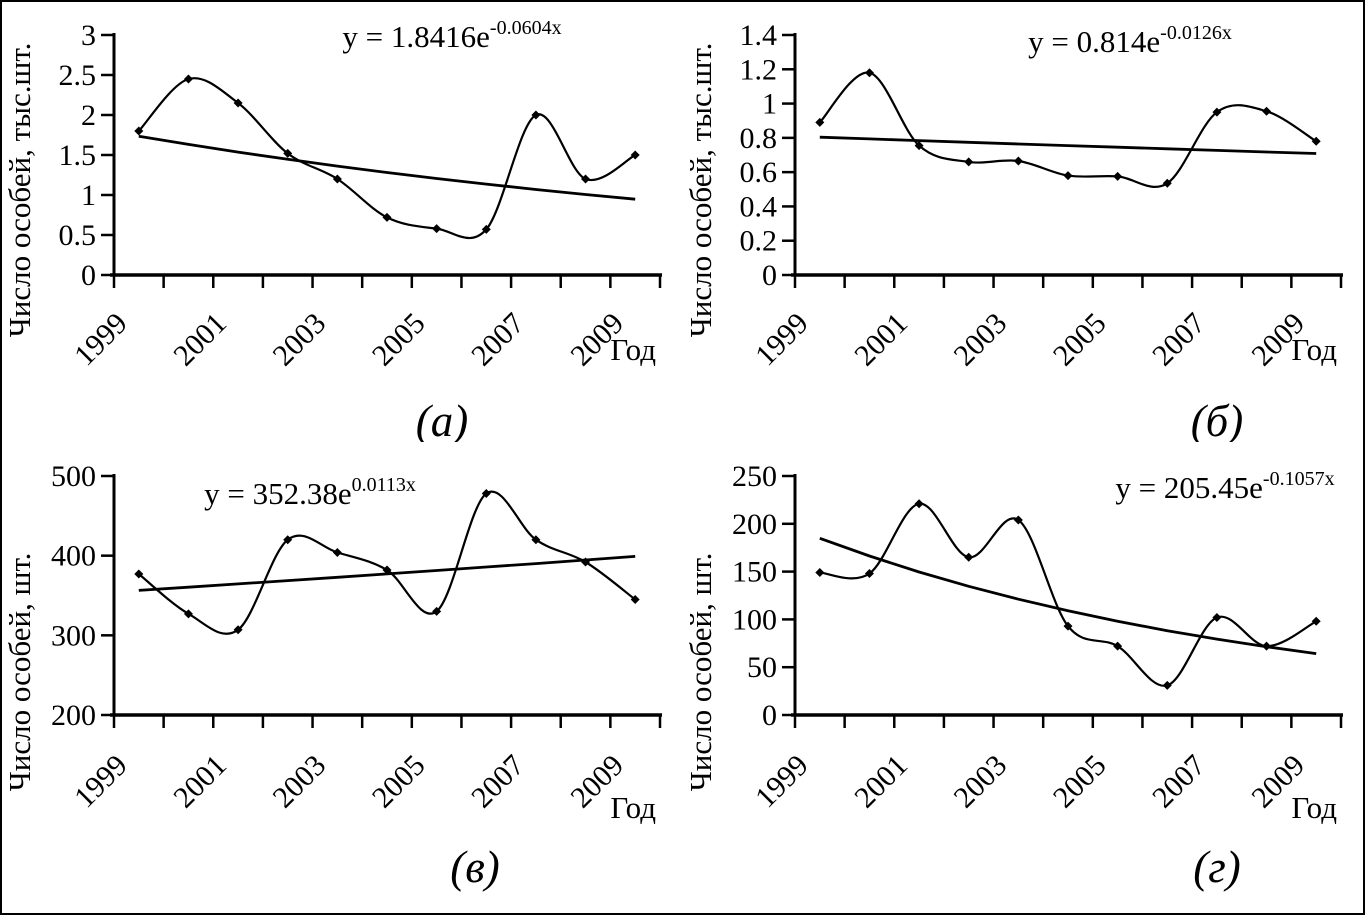  Describe the element at coordinates (451, 35) in the screenshot. I see `trend-equation-label: y = 1.8416e-0.0604x` at that location.